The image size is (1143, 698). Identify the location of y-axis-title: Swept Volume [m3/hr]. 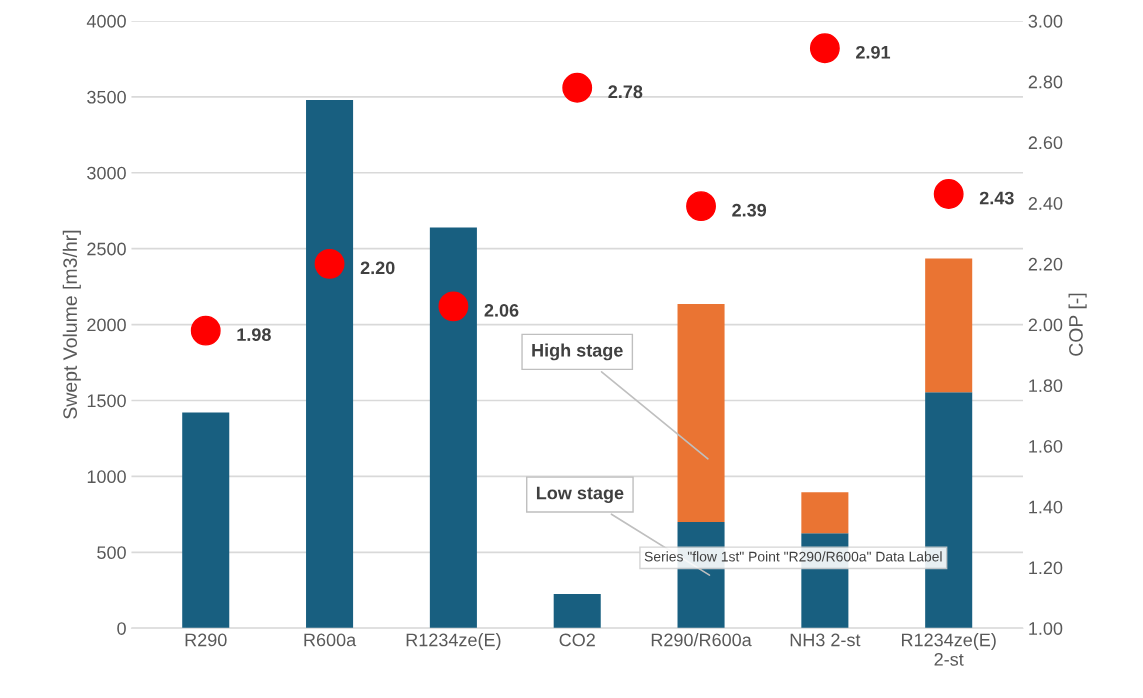
(71, 324).